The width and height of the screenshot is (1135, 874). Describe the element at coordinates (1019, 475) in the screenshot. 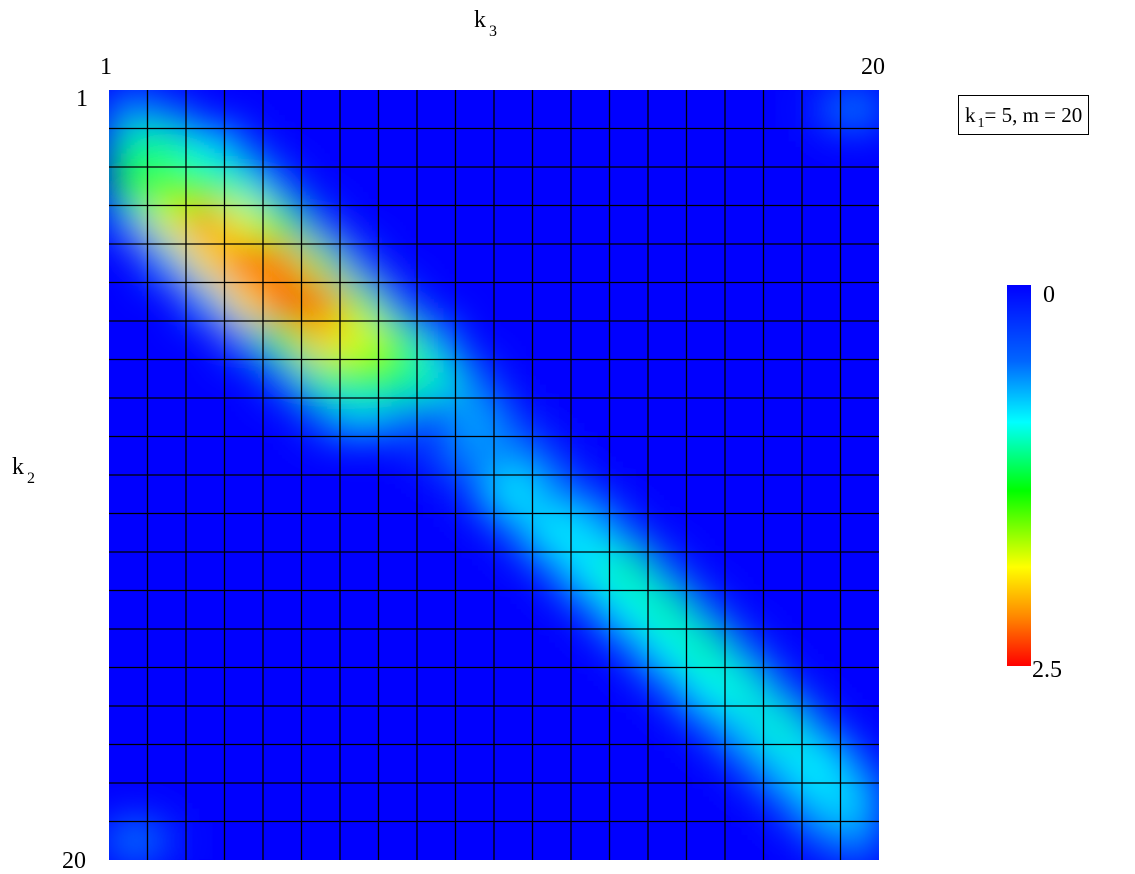

I see `colorbar` at that location.